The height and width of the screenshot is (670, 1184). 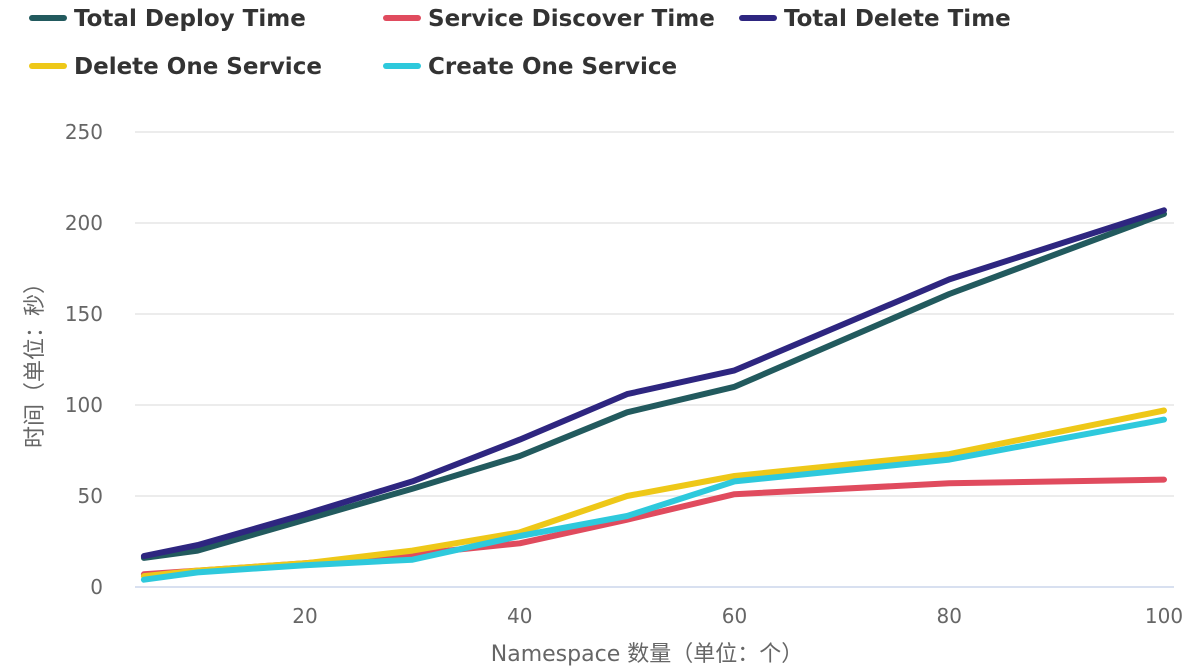 What do you see at coordinates (734, 616) in the screenshot?
I see `x-tick-label: 60` at bounding box center [734, 616].